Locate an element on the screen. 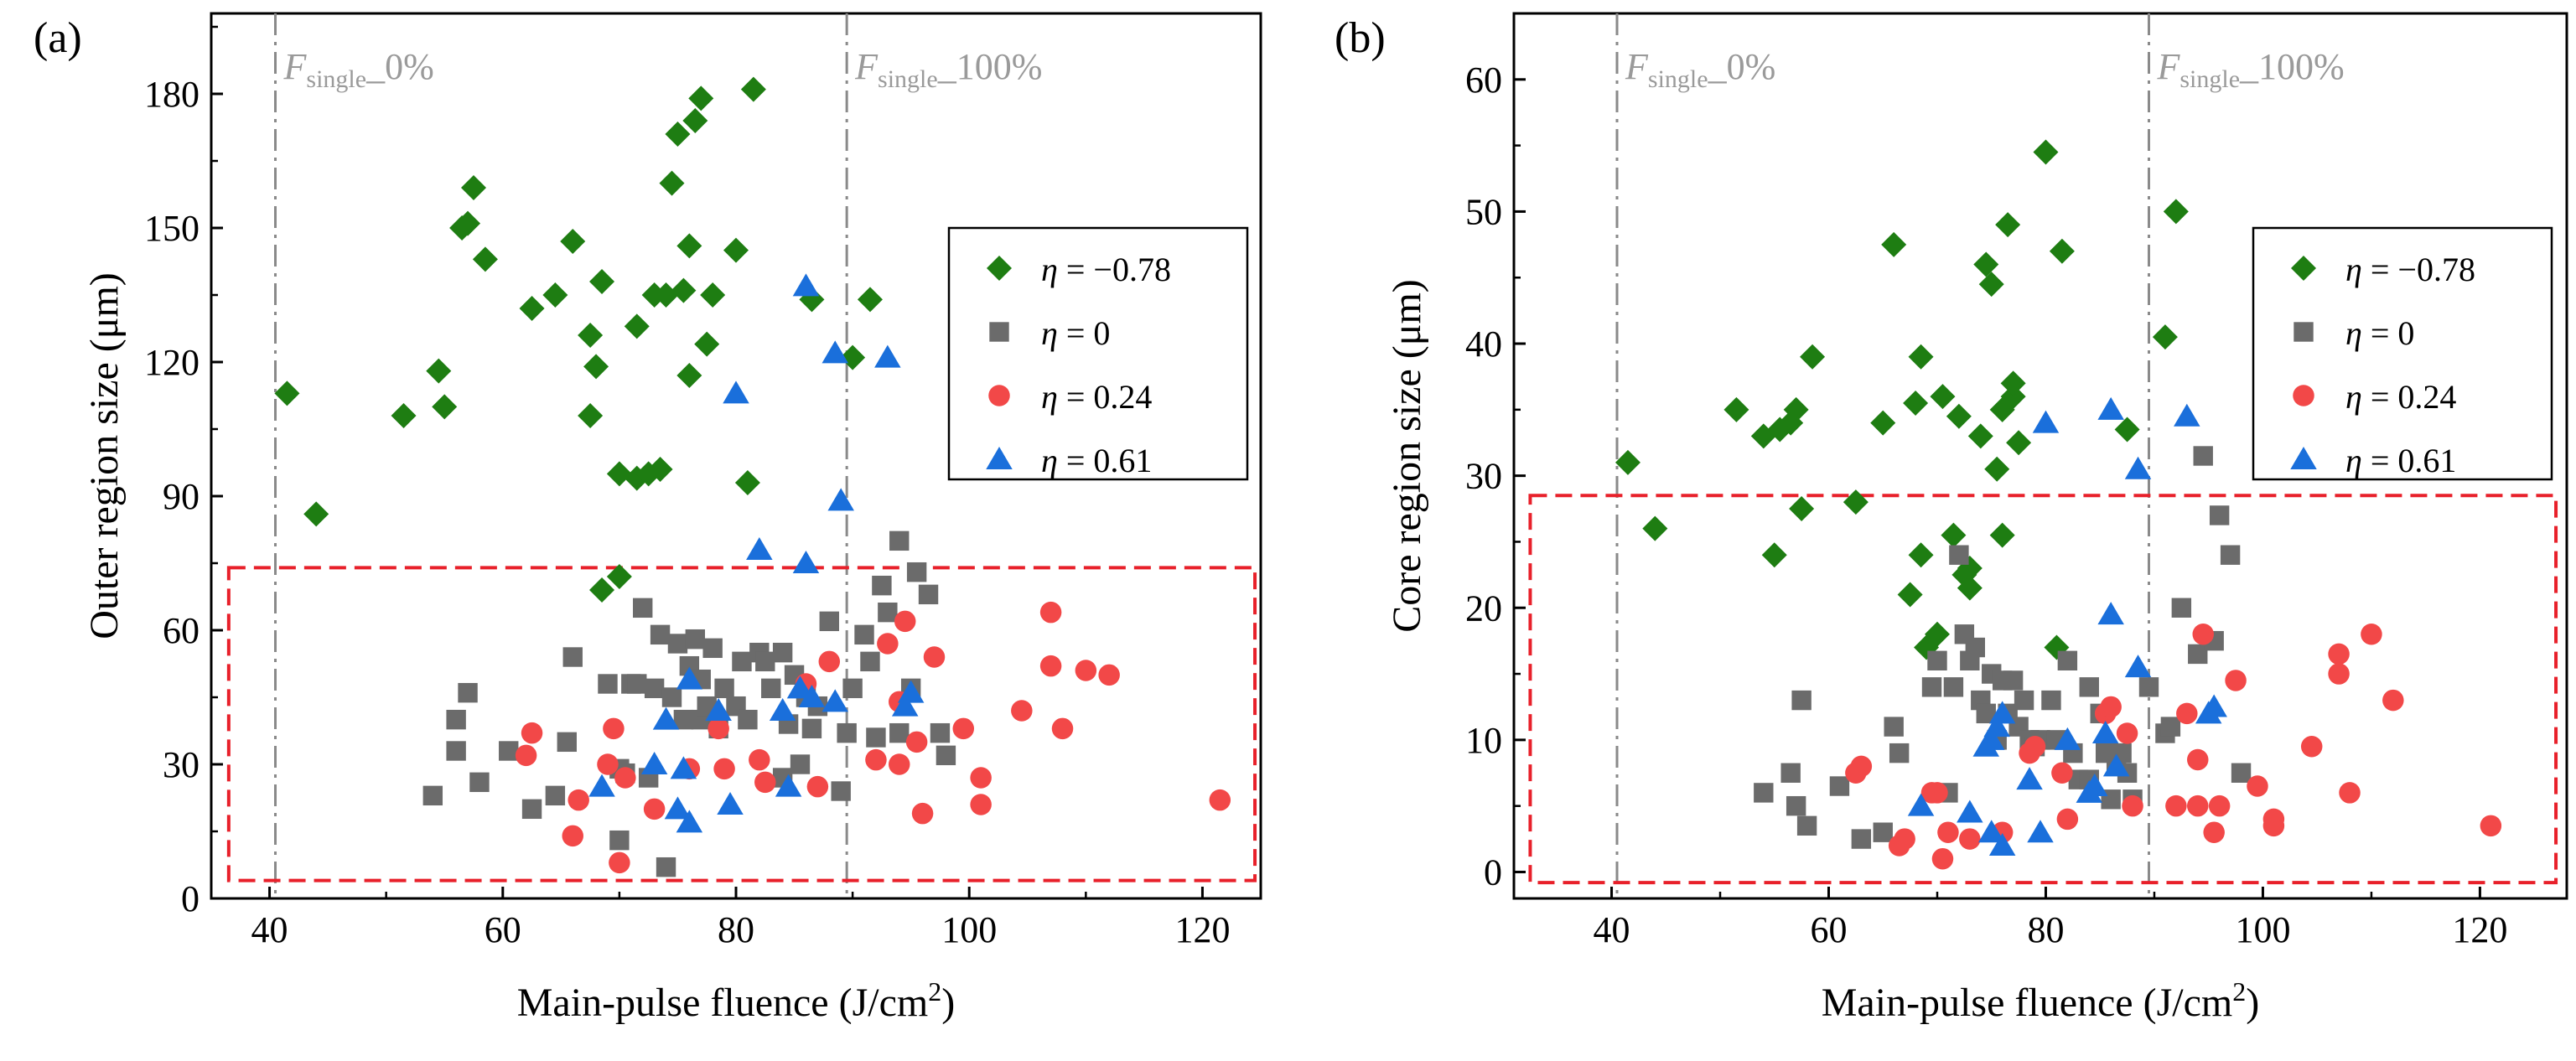 The image size is (2576, 1061). vline-label-a: Fsingle_0% is located at coordinates (358, 69).